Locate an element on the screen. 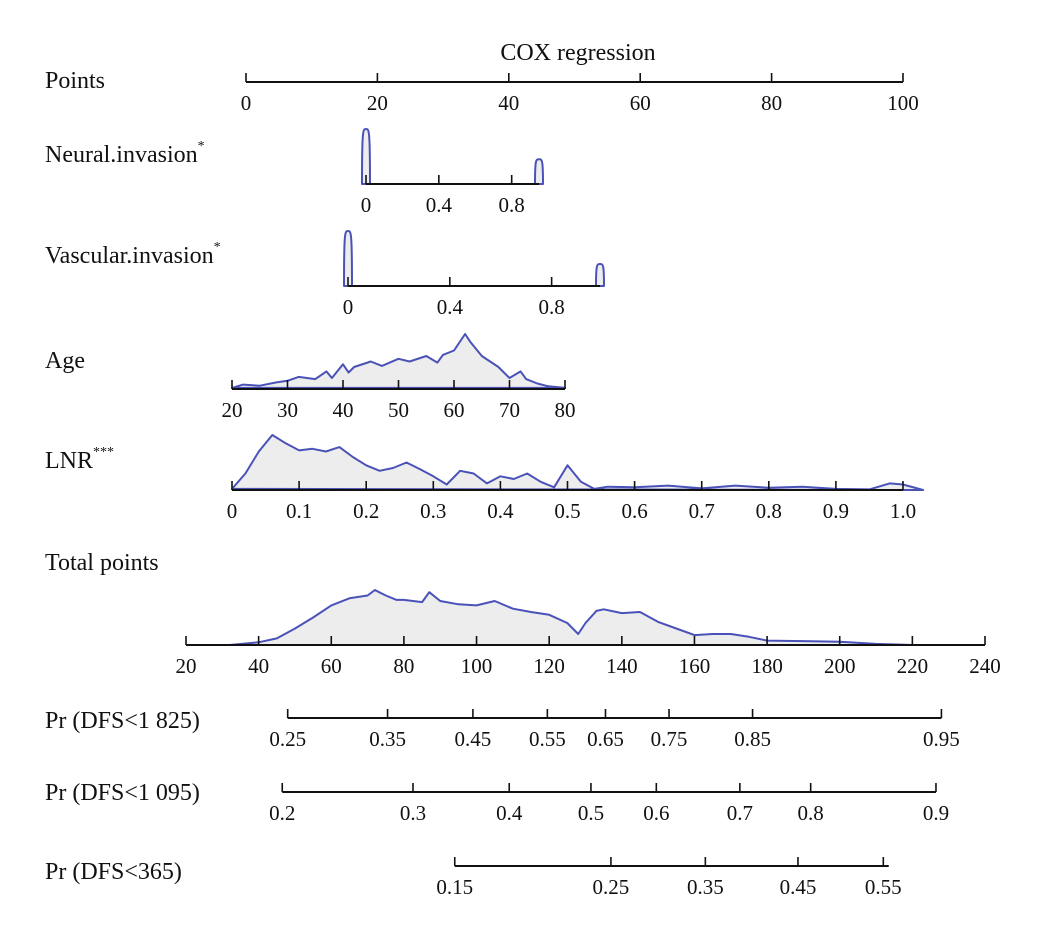 The image size is (1060, 936). row-label: Total points is located at coordinates (102, 563).